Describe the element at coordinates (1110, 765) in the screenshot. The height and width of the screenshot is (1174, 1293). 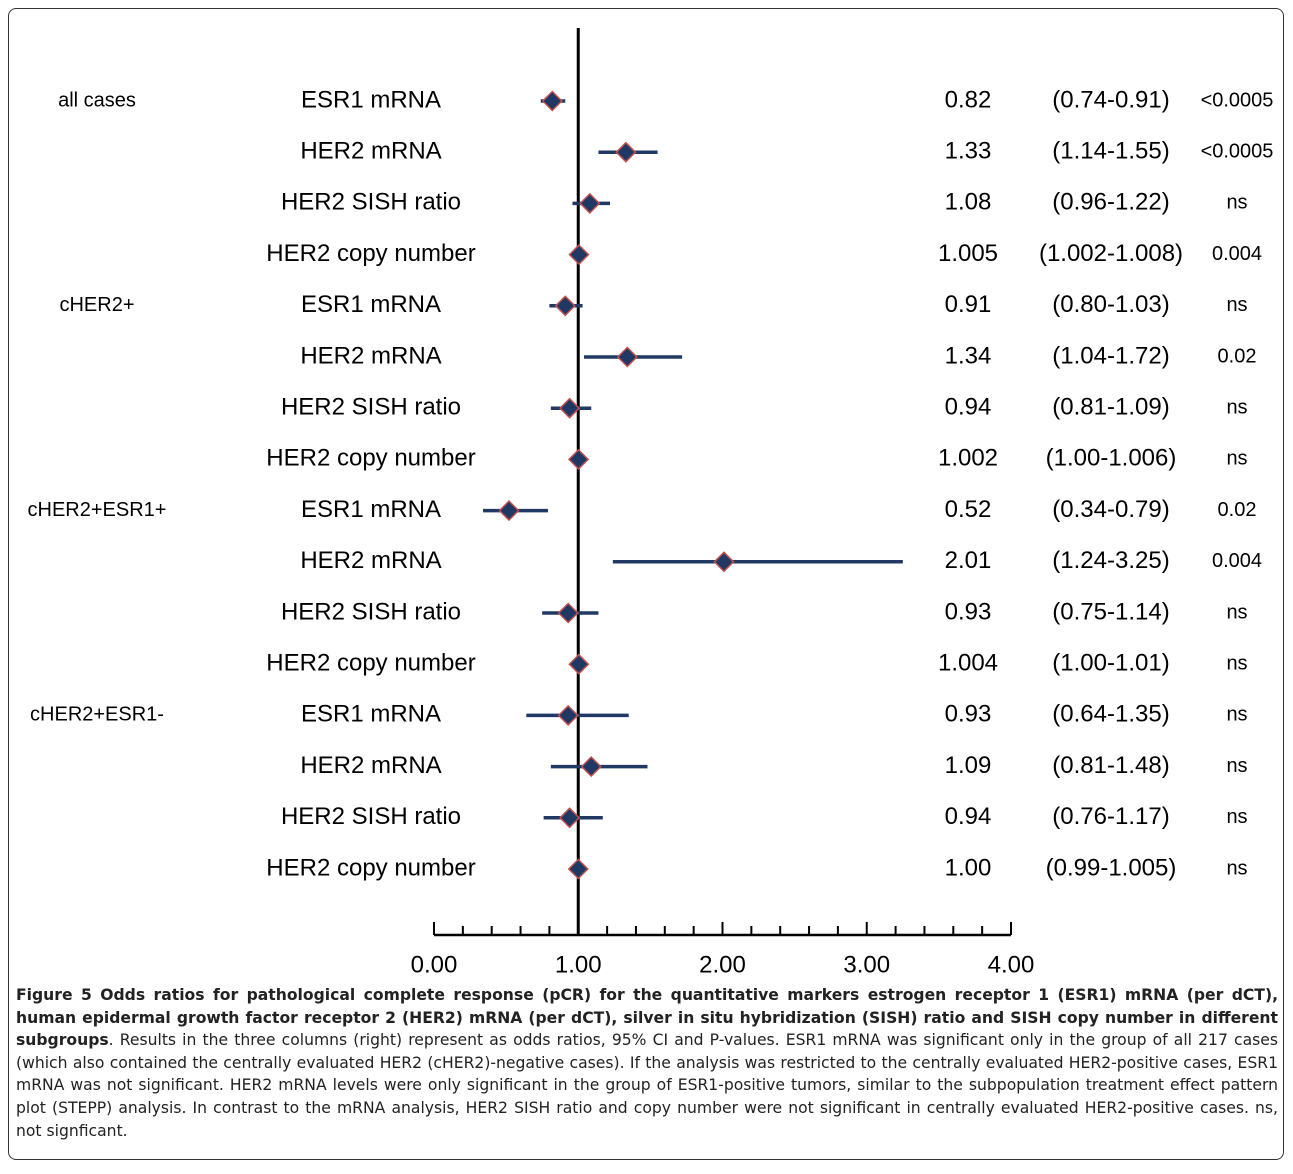
I see `ci-value: (0.81-1.48)` at that location.